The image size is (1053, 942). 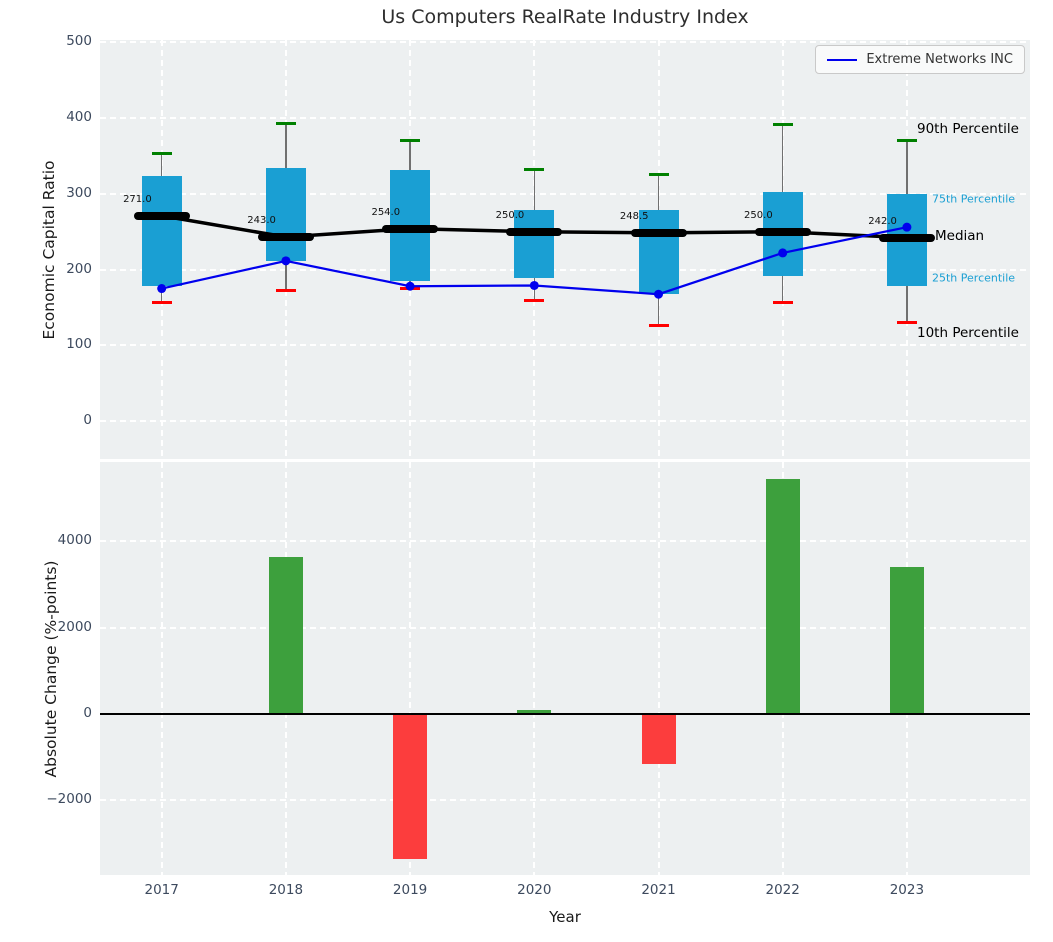 I want to click on x-tick: 2019, so click(x=410, y=890).